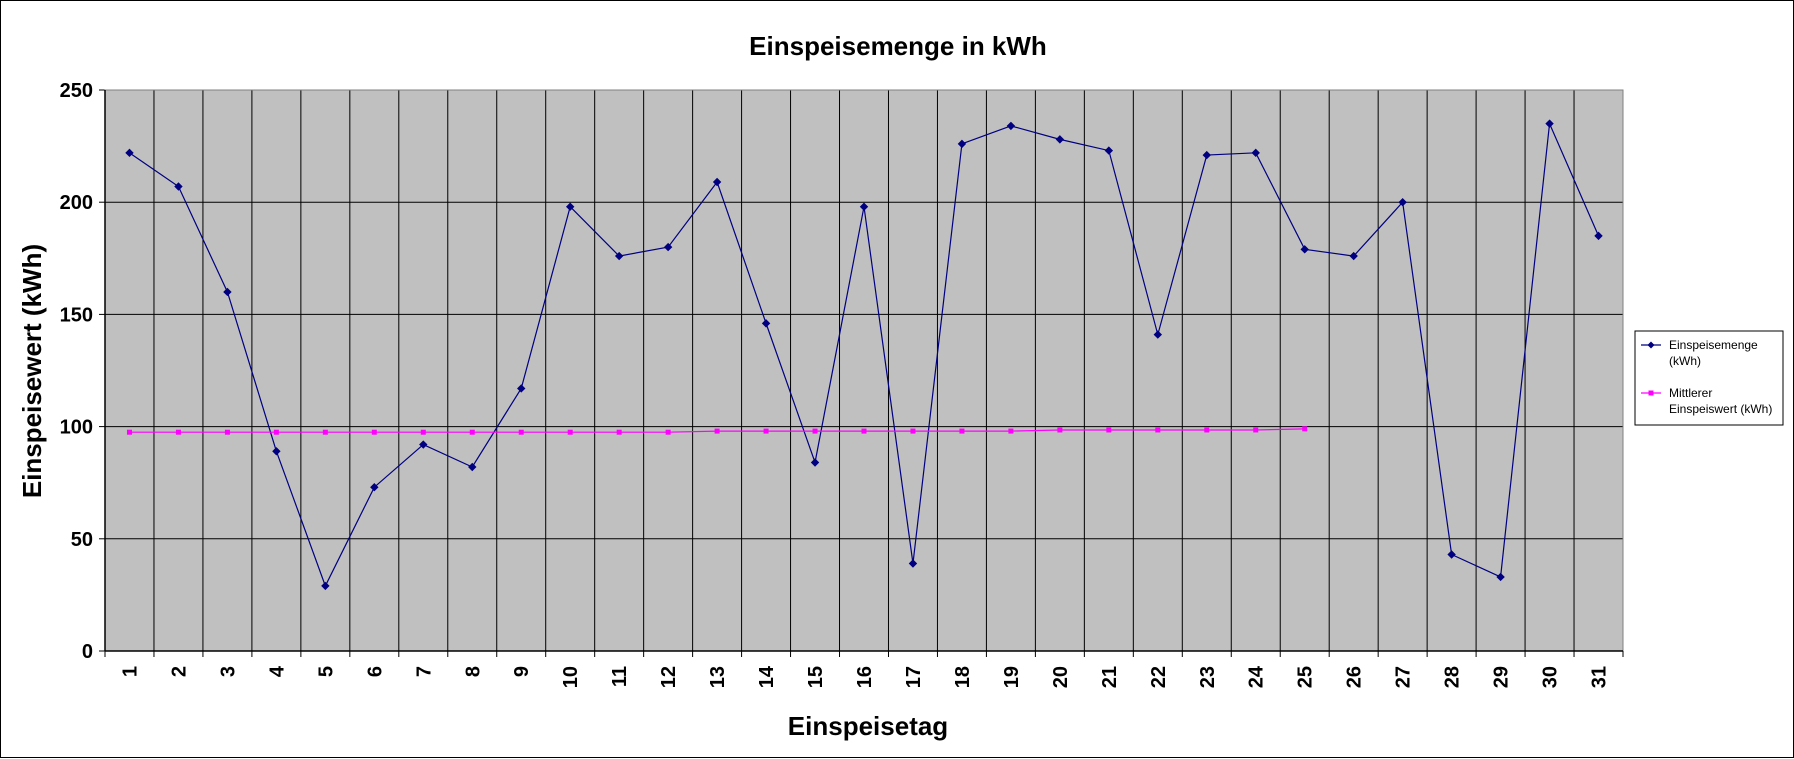  What do you see at coordinates (816, 677) in the screenshot?
I see `x-tick-label: 15` at bounding box center [816, 677].